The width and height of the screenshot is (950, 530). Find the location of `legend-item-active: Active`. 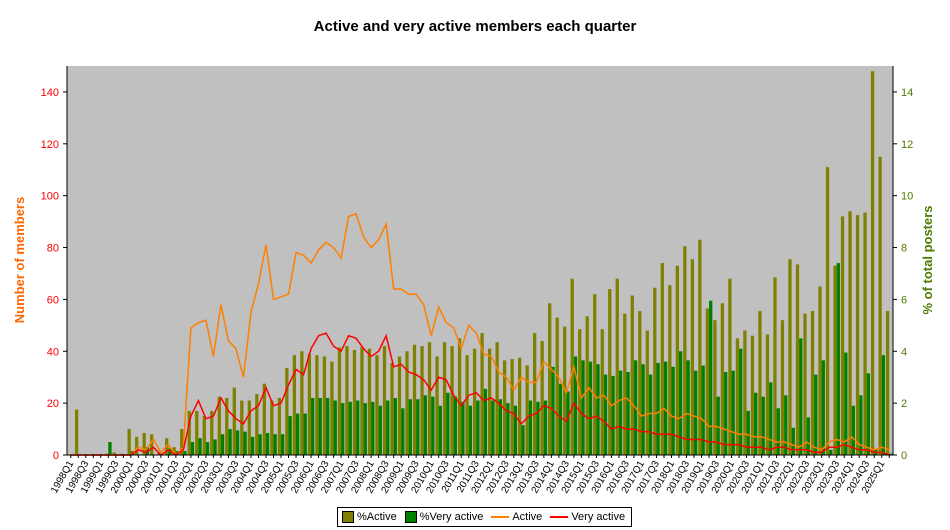

legend-item-active: Active is located at coordinates (516, 517).